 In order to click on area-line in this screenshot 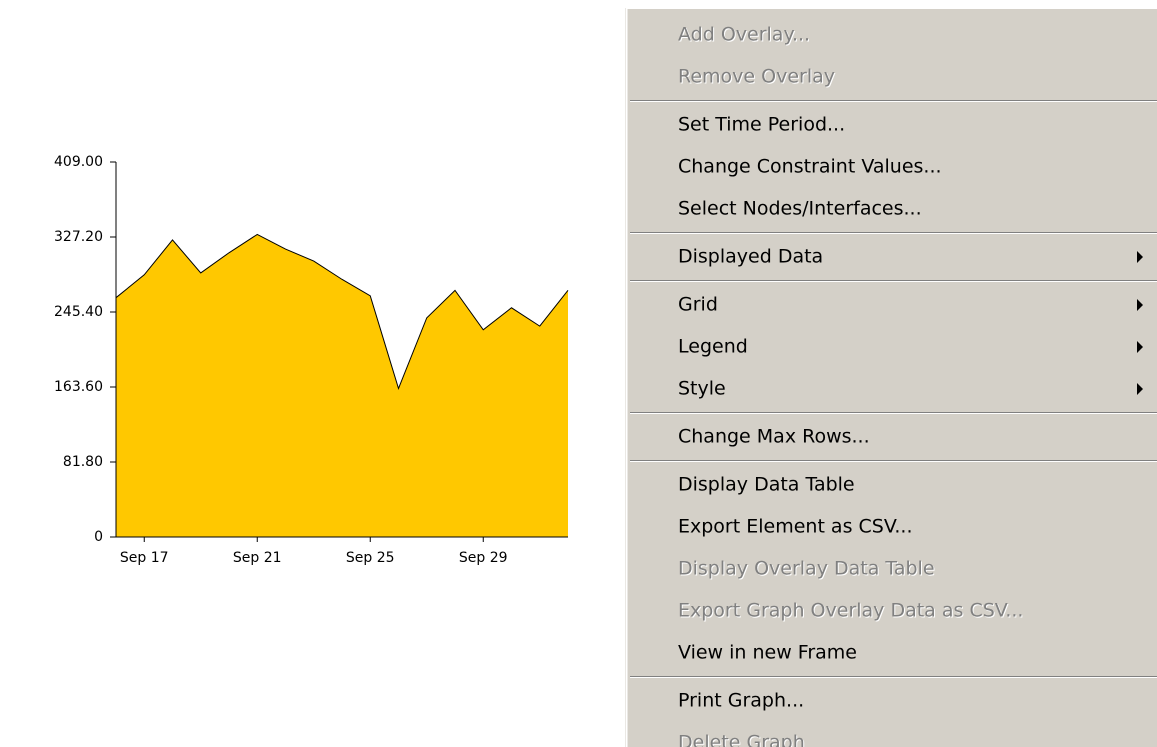, I will do `click(342, 311)`.